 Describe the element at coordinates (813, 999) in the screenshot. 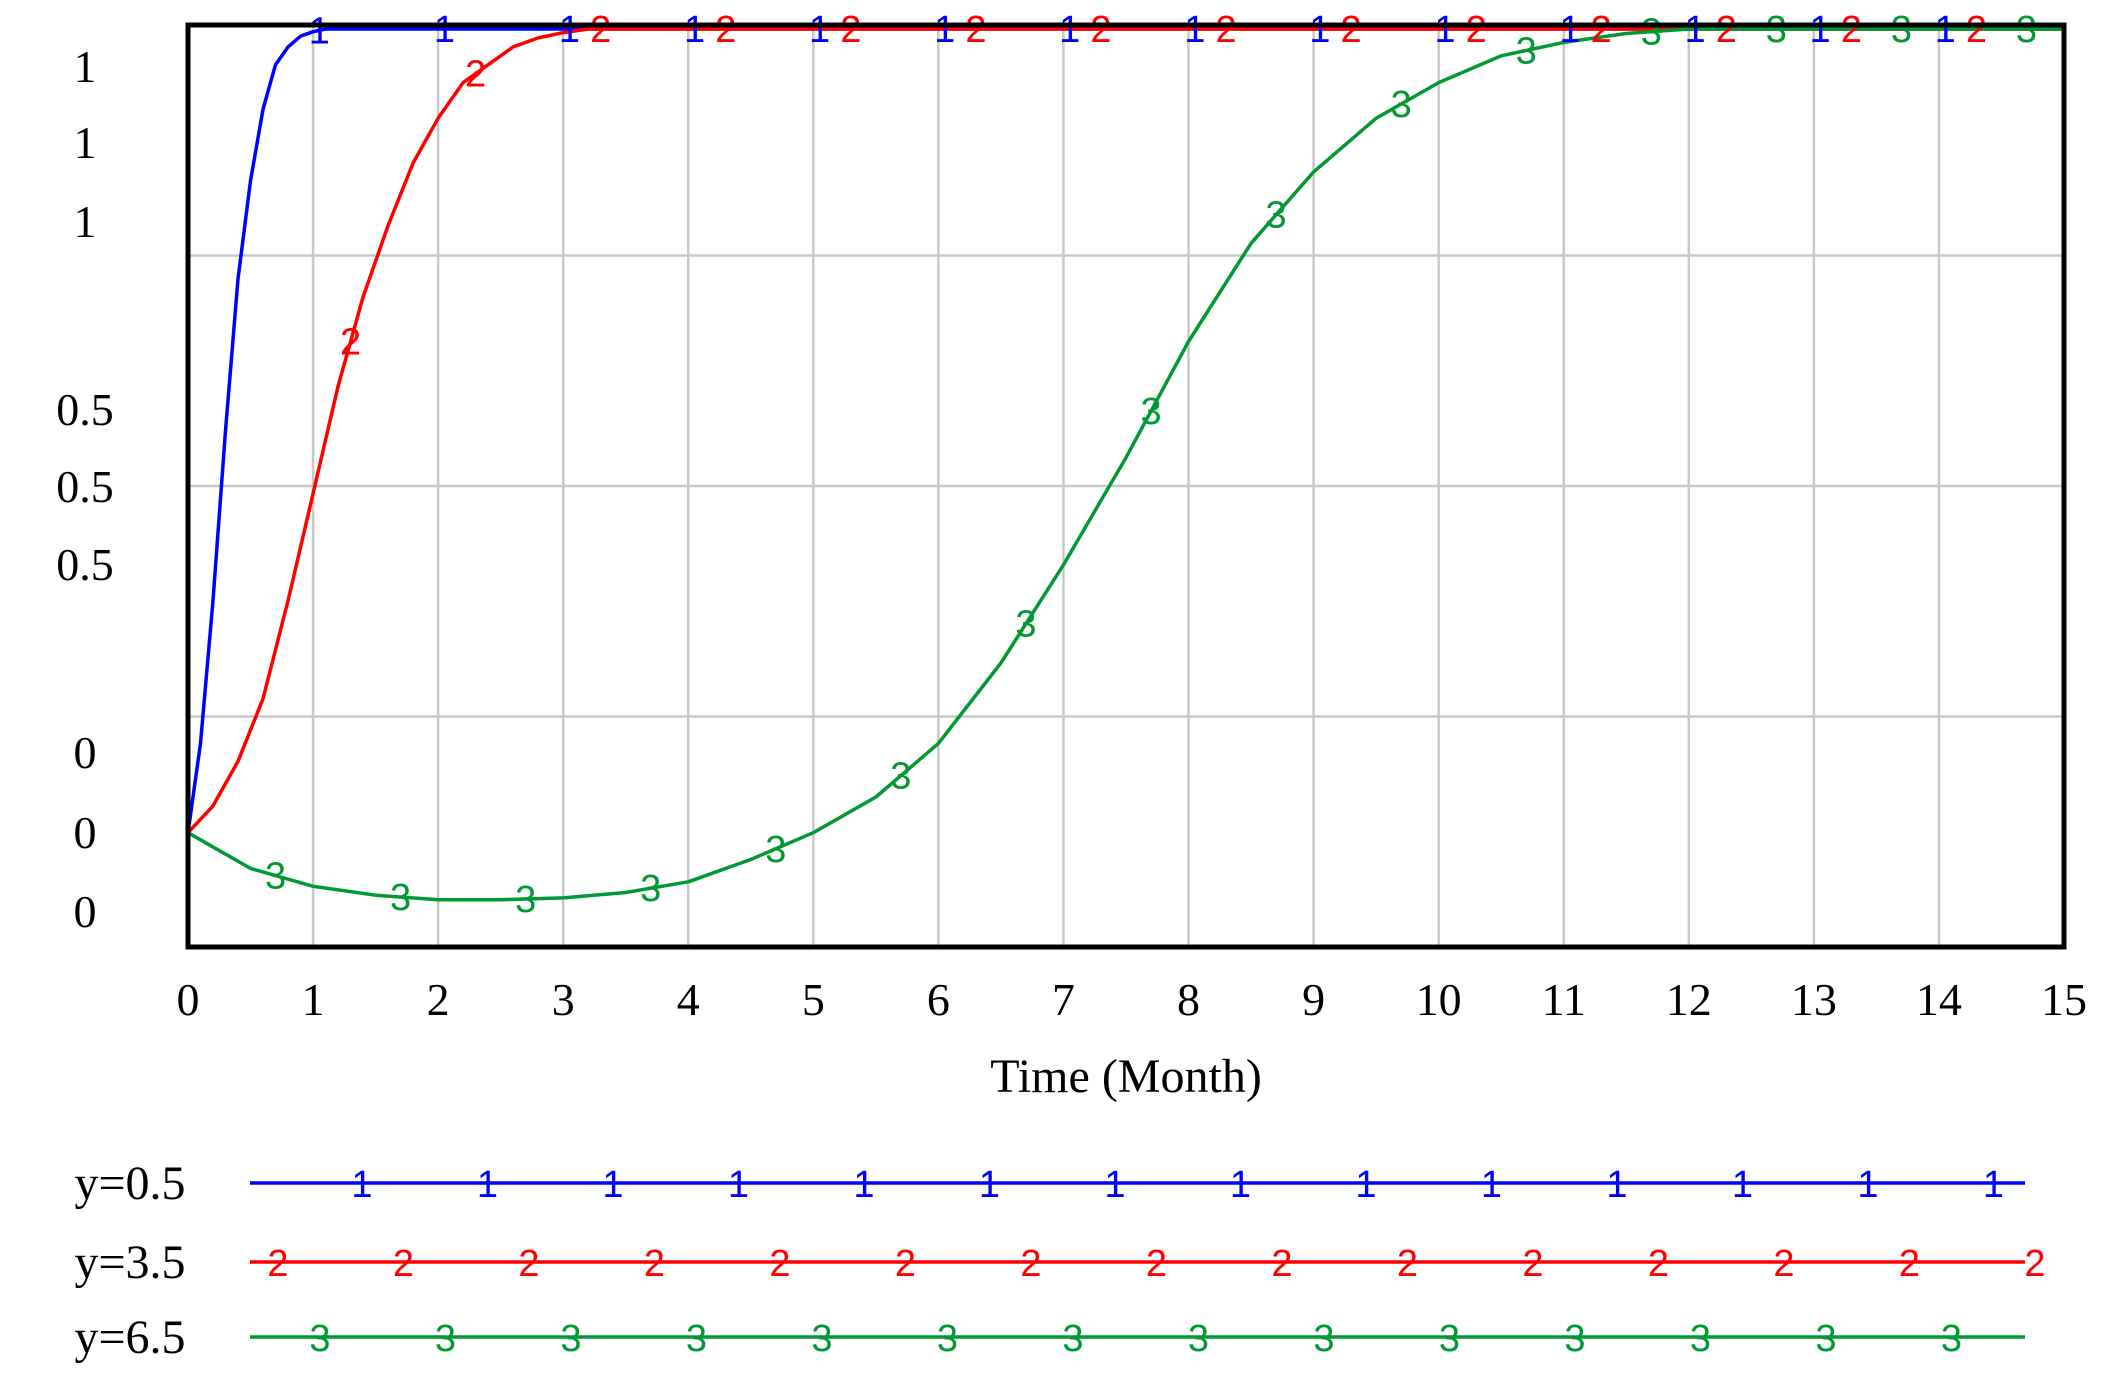

I see `x-tick-label: 5` at that location.